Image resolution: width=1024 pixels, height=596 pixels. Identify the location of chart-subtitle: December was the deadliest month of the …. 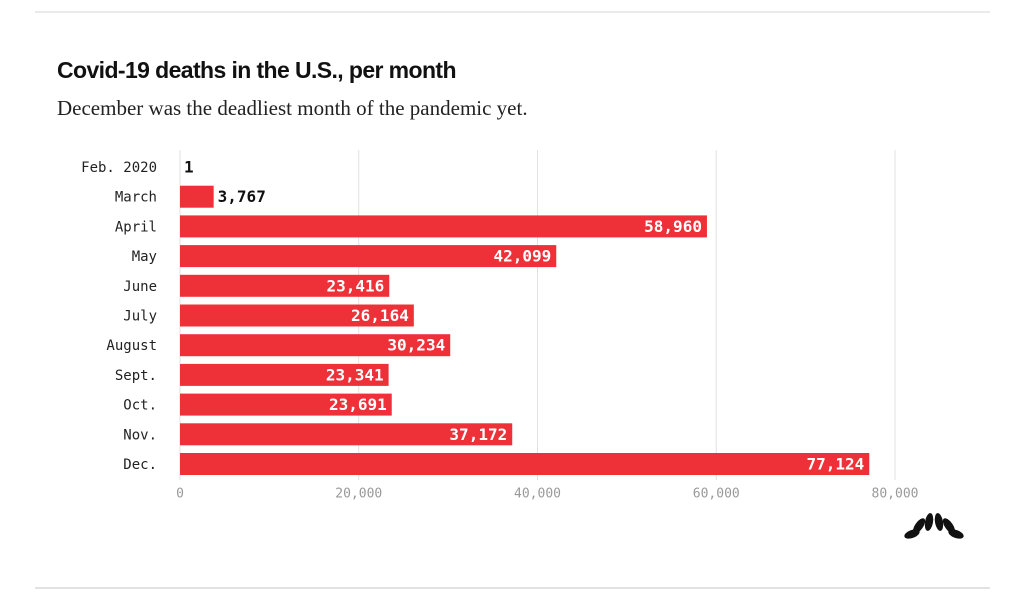
(292, 108).